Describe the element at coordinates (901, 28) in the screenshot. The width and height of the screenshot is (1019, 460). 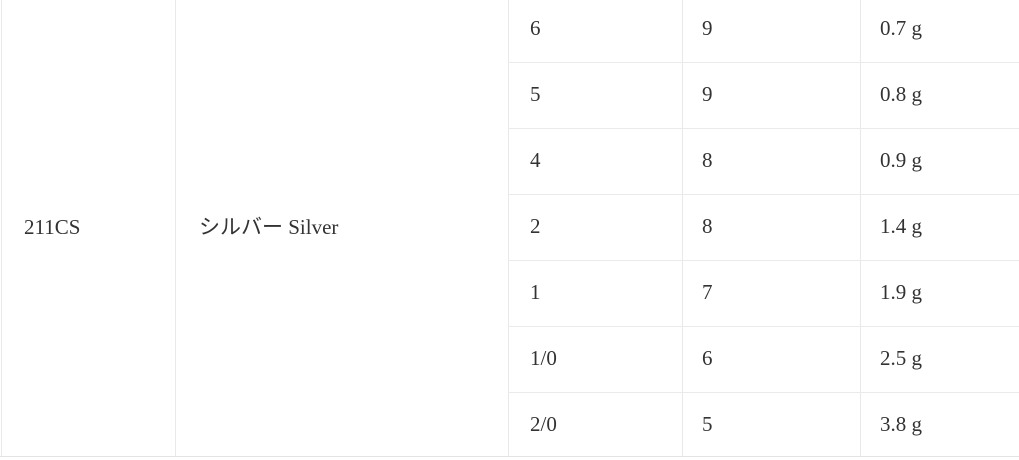
I see `table-cell-weight: 0.7 g` at that location.